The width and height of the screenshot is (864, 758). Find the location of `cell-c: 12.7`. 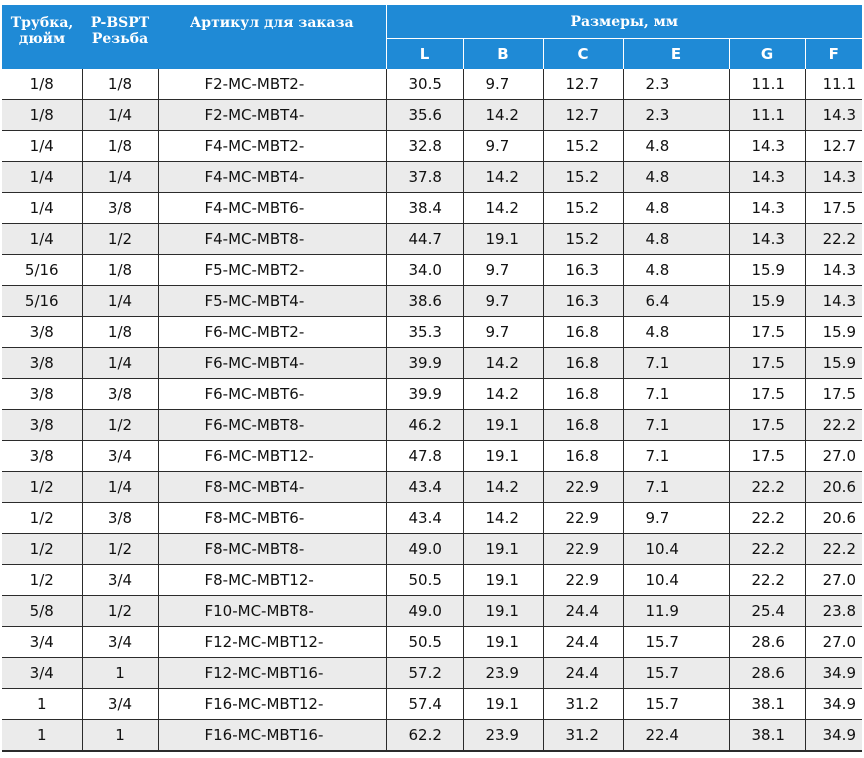

cell-c: 12.7 is located at coordinates (582, 115).